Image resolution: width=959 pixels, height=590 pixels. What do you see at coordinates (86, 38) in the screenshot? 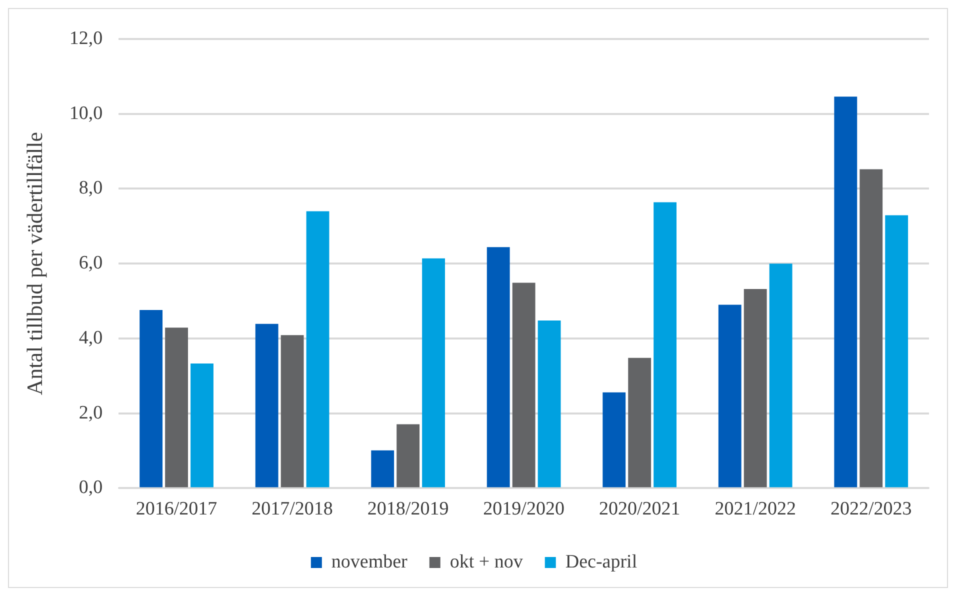
I see `y-tick-label: 12,0` at bounding box center [86, 38].